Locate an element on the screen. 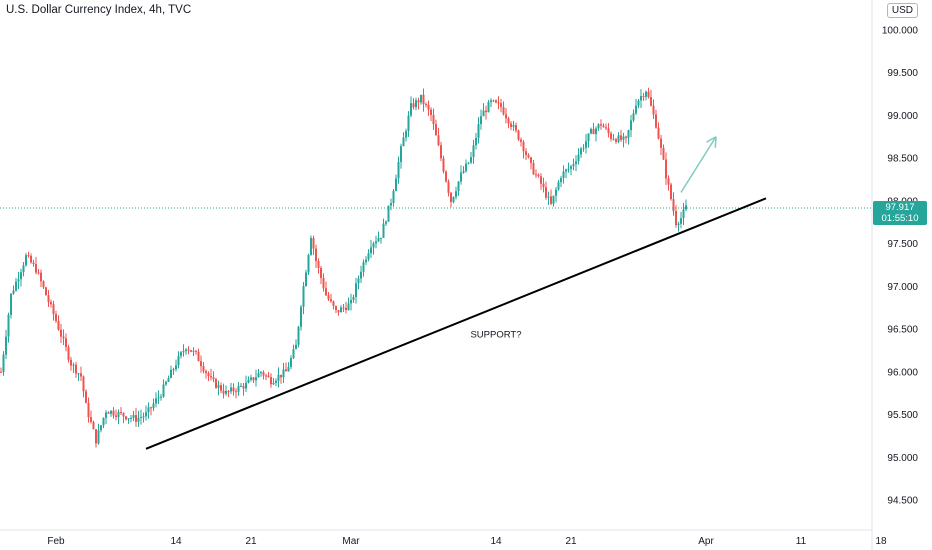 The image size is (932, 550). y-tick-label: 96.500 is located at coordinates (902, 330).